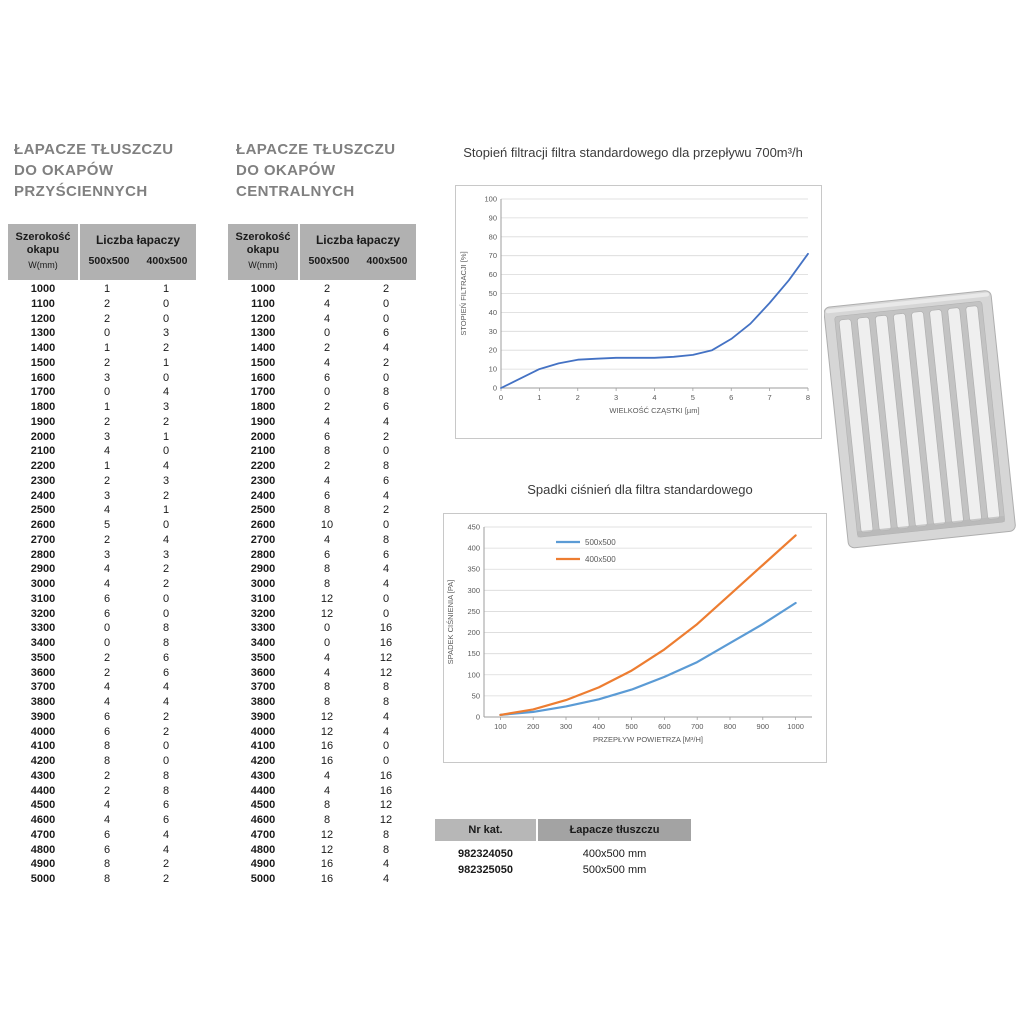 The width and height of the screenshot is (1024, 1024). What do you see at coordinates (322, 820) in the screenshot?
I see `table-row: 4600 8 12` at bounding box center [322, 820].